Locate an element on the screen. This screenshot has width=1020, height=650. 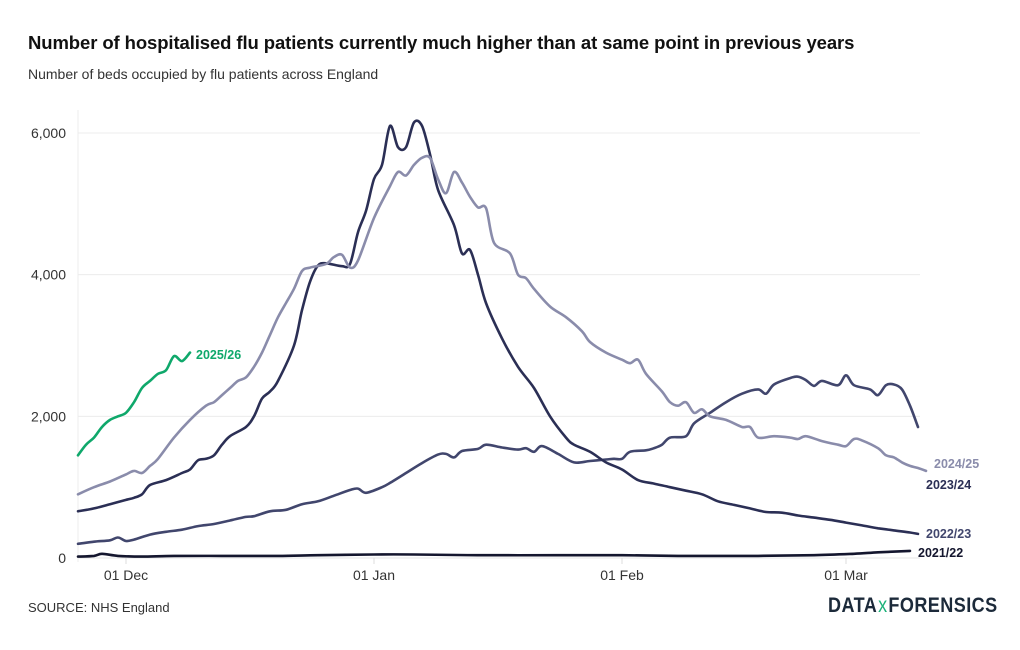
y-tick-label: 2,000 is located at coordinates (48, 416).